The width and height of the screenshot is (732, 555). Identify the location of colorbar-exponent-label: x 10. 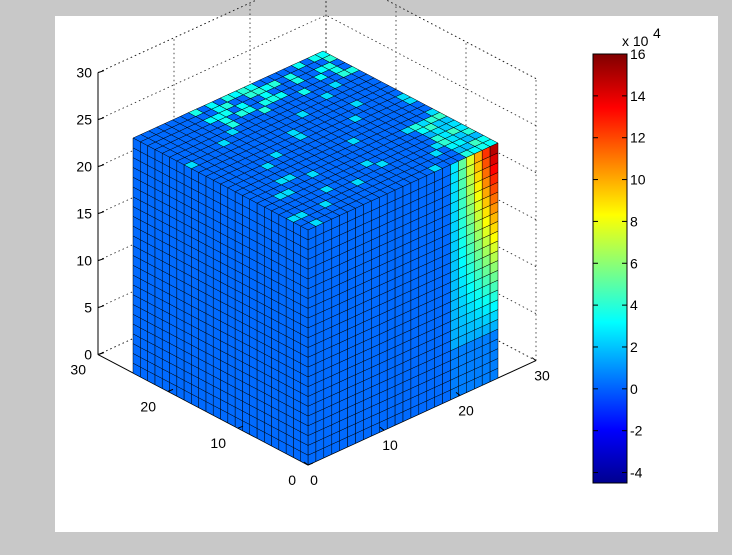
(635, 41).